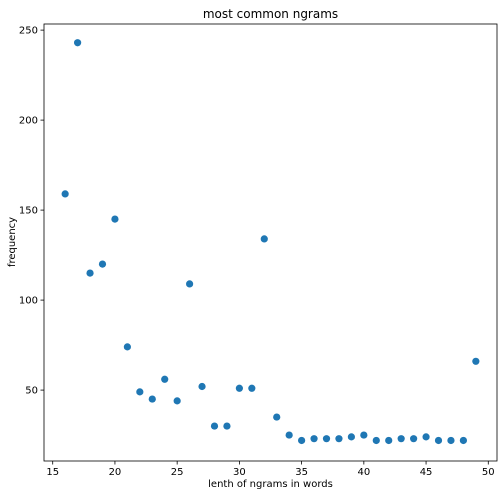 This screenshot has height=496, width=500. Describe the element at coordinates (239, 472) in the screenshot. I see `x-tick-label: 30` at that location.